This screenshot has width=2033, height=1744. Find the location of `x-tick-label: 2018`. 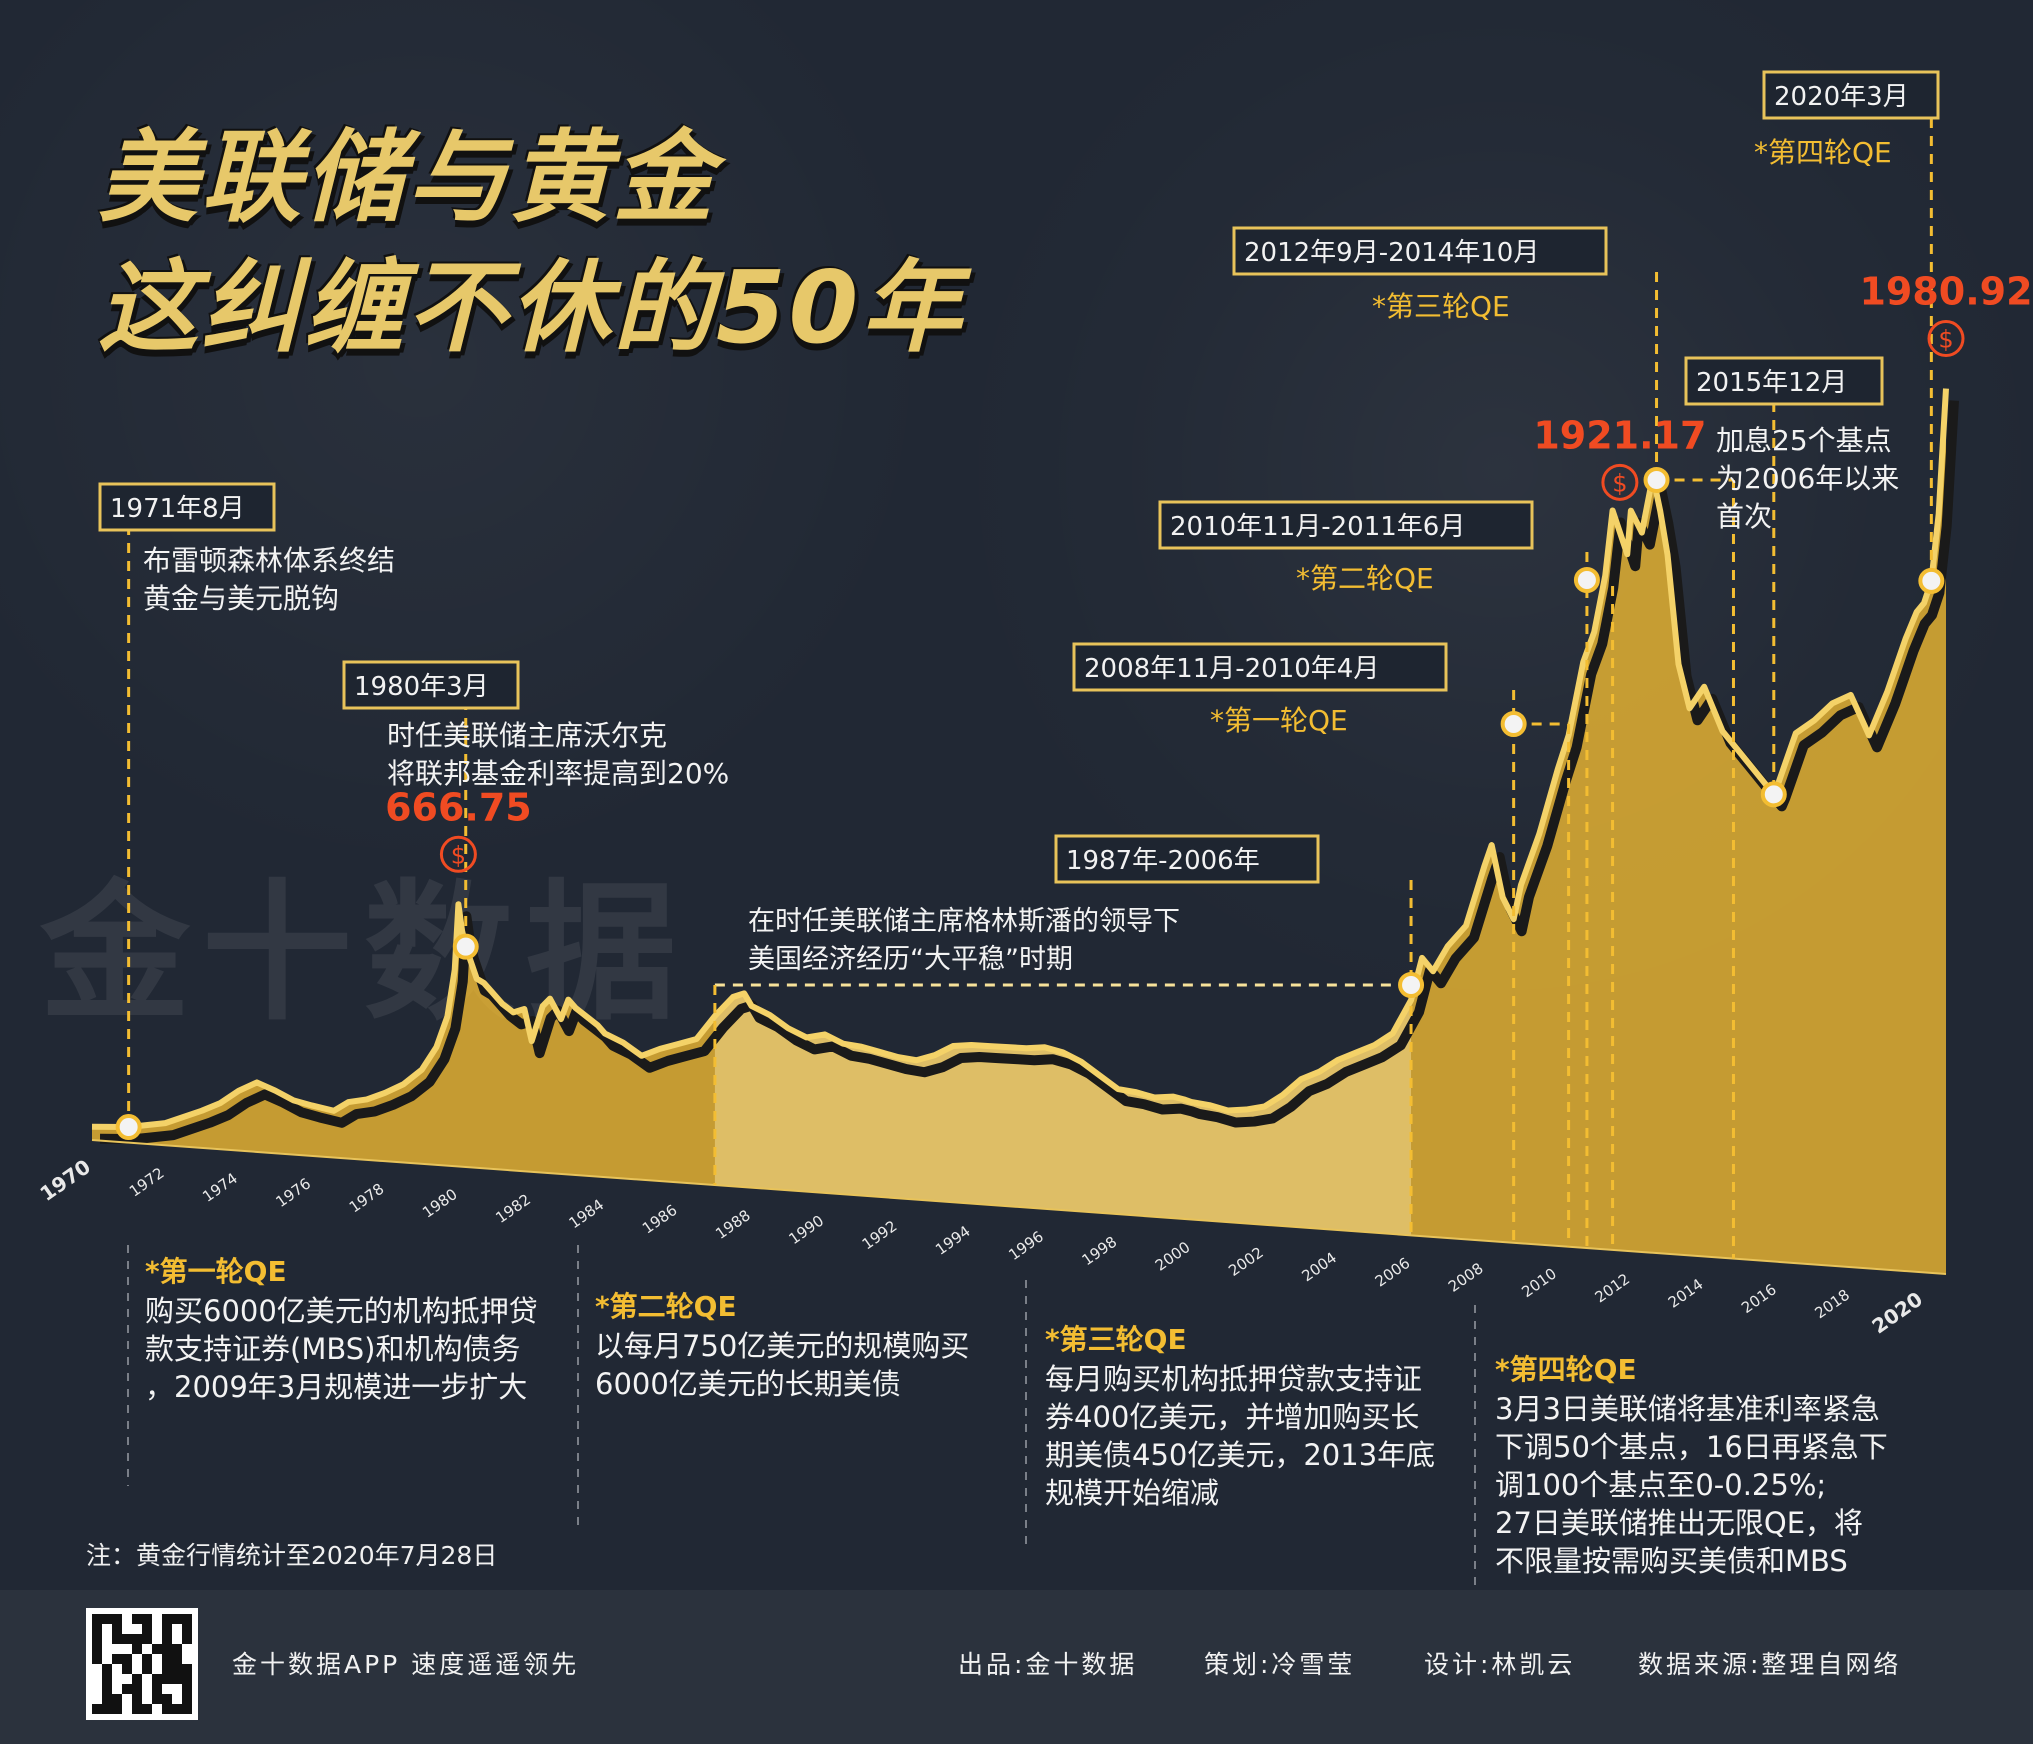

x-tick-label: 2018 is located at coordinates (1832, 1304).